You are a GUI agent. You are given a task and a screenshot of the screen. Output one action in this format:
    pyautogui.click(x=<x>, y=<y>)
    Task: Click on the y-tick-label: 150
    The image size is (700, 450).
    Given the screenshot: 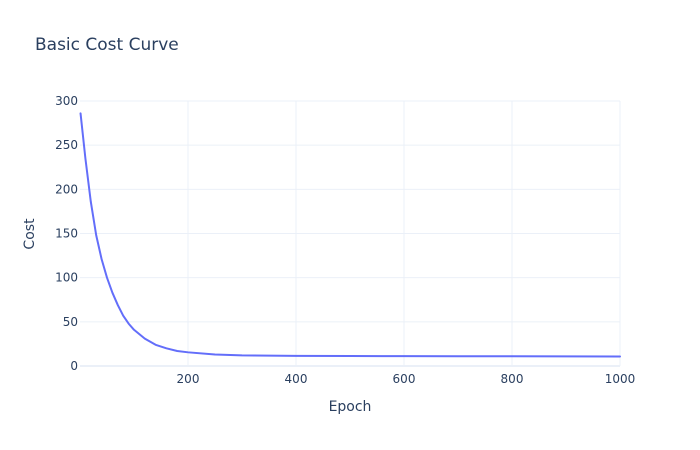 What is the action you would take?
    pyautogui.click(x=66, y=234)
    